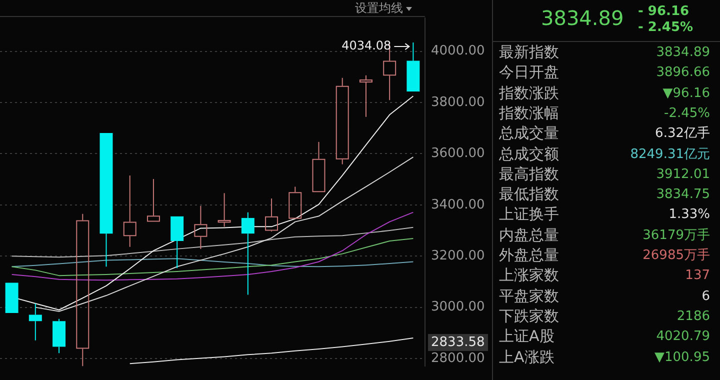 The height and width of the screenshot is (380, 720). I want to click on y-tick-label: 4000.00, so click(458, 51).